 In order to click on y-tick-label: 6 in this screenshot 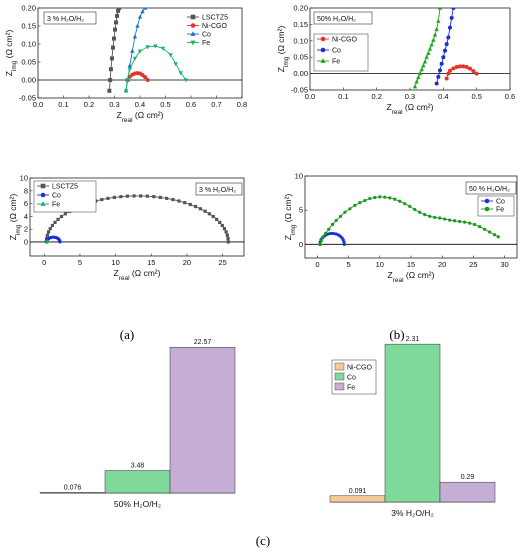, I will do `click(26, 203)`.